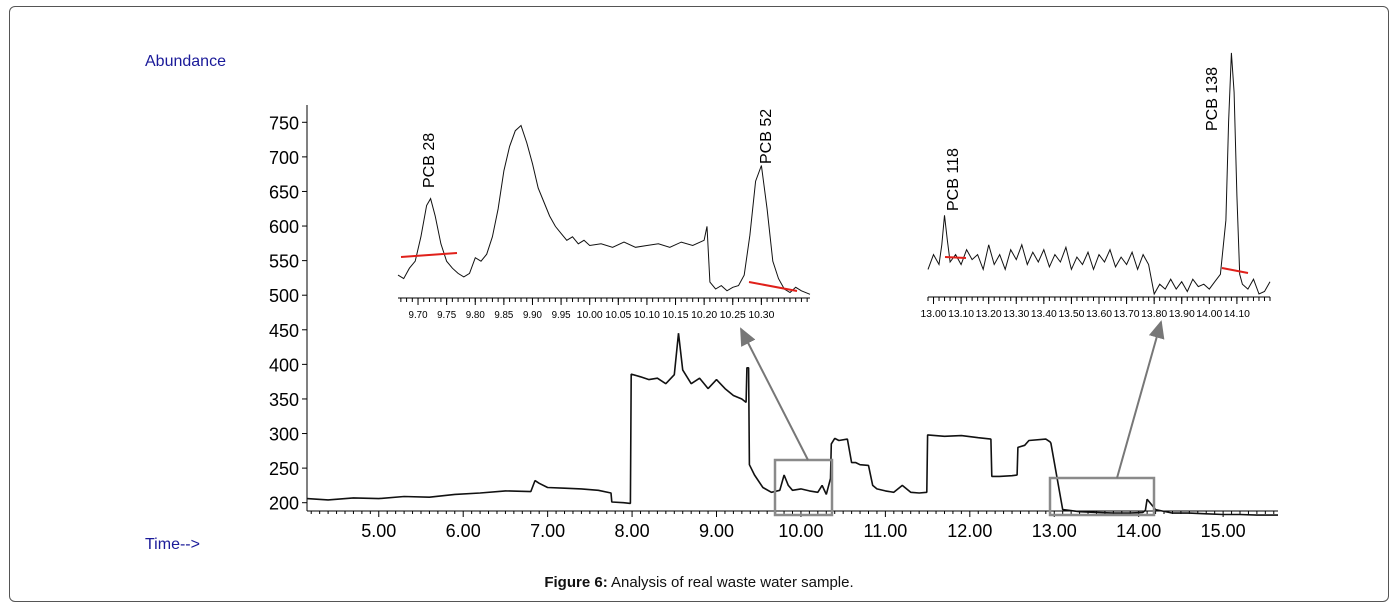 The height and width of the screenshot is (607, 1398). I want to click on zoom-box-right, so click(1102, 496).